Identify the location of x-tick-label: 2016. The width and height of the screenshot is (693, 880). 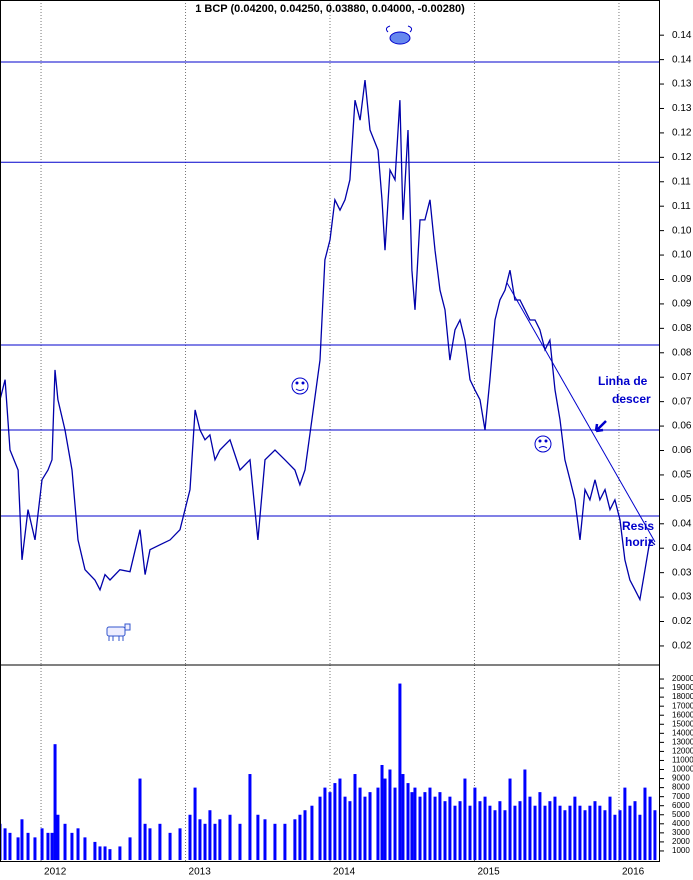
(633, 872).